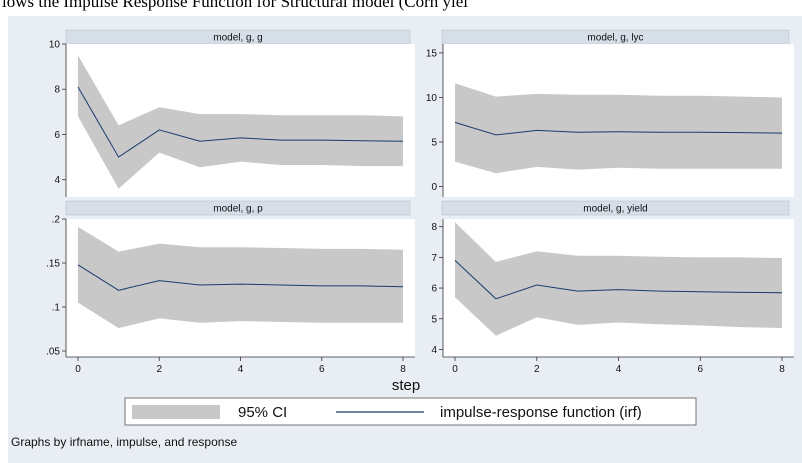  Describe the element at coordinates (434, 187) in the screenshot. I see `y-tick-label: 0` at that location.